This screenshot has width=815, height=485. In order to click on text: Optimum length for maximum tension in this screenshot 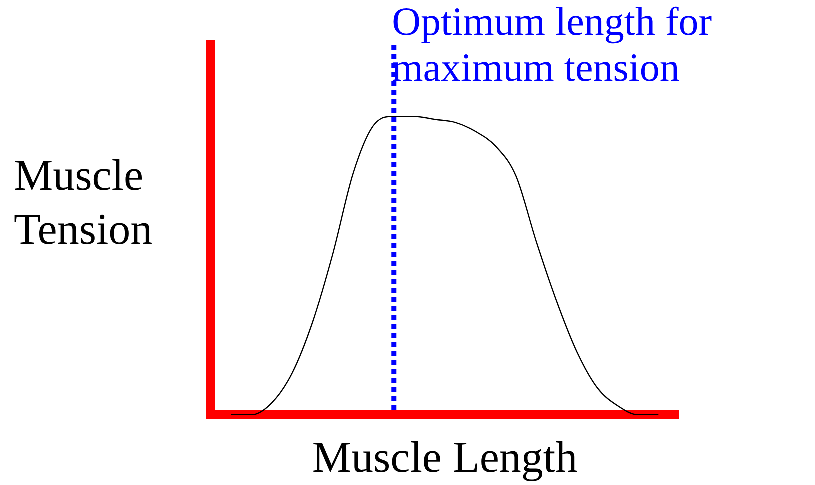, I will do `click(552, 45)`.